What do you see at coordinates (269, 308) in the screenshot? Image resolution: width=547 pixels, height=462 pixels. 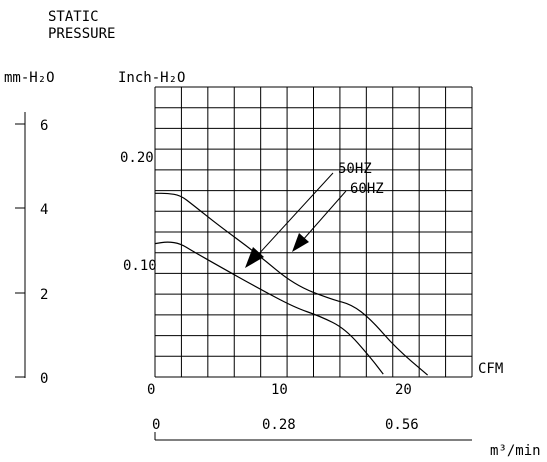 I see `series-line-50hz` at bounding box center [269, 308].